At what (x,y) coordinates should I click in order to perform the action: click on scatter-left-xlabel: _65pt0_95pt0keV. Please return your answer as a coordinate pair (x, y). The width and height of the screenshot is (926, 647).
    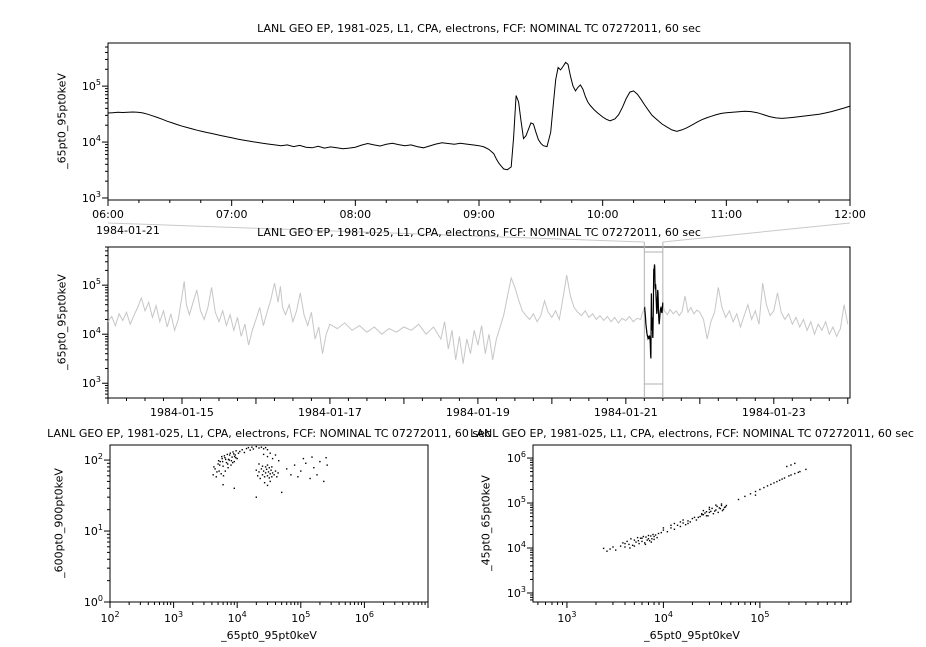
    Looking at the image, I should click on (269, 635).